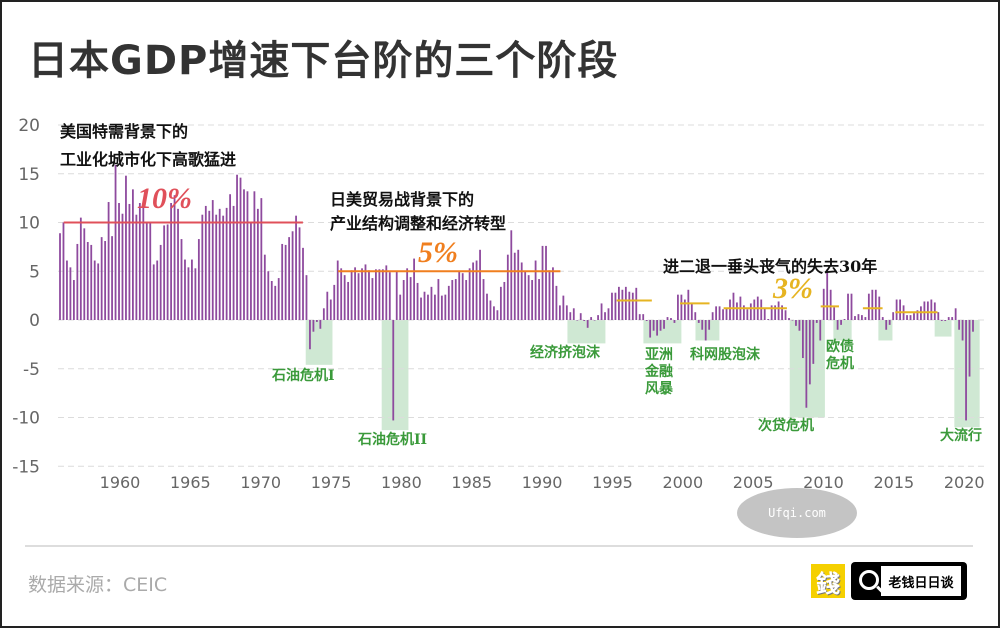 This screenshot has width=1000, height=628. What do you see at coordinates (893, 482) in the screenshot?
I see `x-tick-label: 2015` at bounding box center [893, 482].